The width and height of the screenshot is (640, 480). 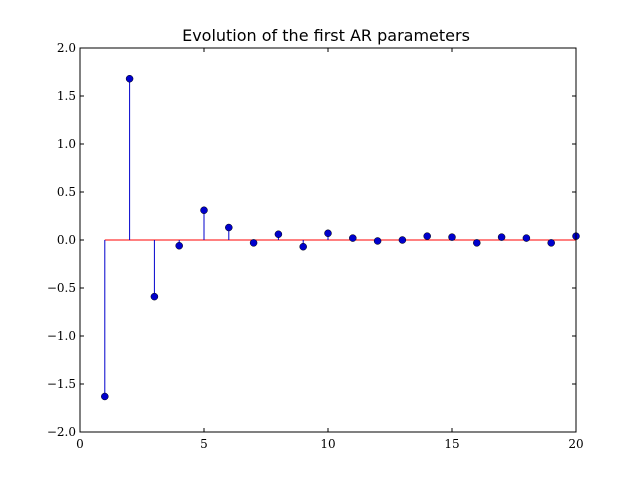 What do you see at coordinates (575, 444) in the screenshot?
I see `x-tick-label: 20` at bounding box center [575, 444].